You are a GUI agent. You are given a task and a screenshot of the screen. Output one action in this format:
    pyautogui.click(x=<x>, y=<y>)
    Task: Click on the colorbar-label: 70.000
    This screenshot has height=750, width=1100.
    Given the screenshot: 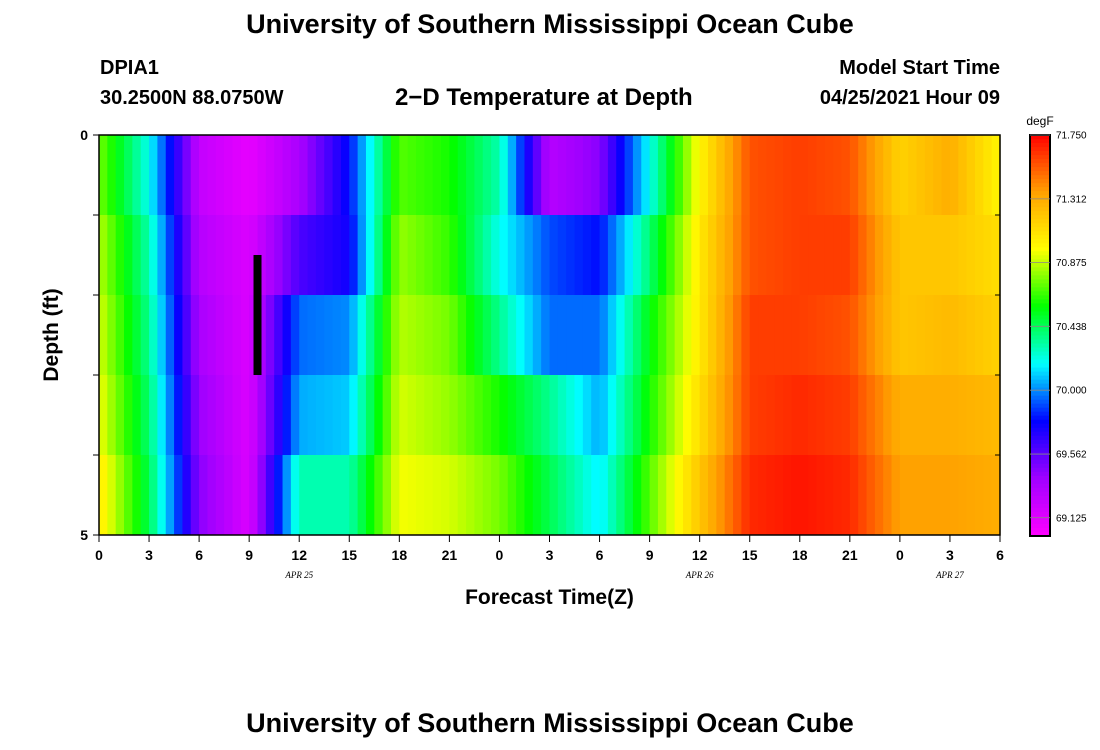 What is the action you would take?
    pyautogui.click(x=1071, y=391)
    